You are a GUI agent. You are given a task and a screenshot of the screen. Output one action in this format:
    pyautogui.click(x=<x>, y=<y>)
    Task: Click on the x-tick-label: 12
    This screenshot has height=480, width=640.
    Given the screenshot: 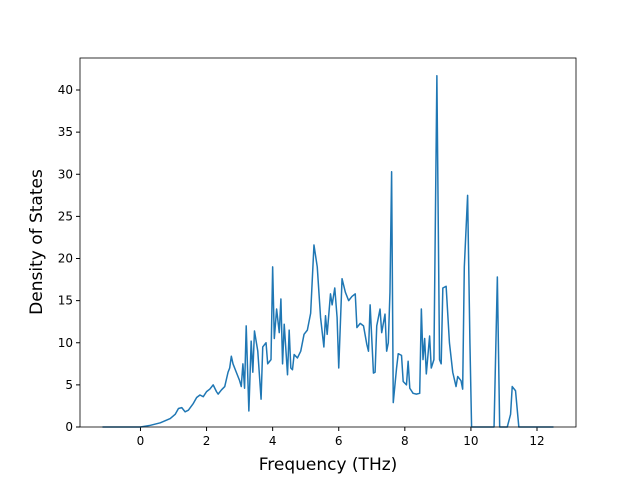 What is the action you would take?
    pyautogui.click(x=536, y=441)
    